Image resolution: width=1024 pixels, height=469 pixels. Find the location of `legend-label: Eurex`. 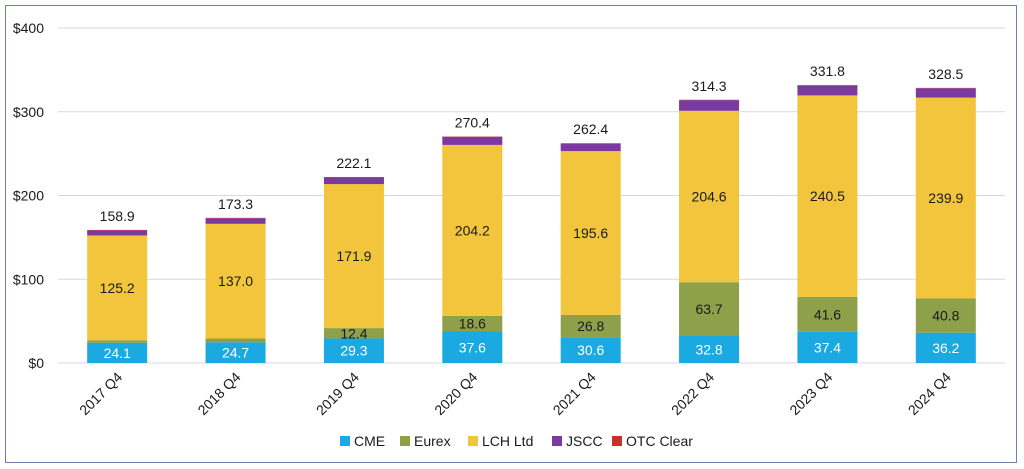

legend-label: Eurex is located at coordinates (432, 441).